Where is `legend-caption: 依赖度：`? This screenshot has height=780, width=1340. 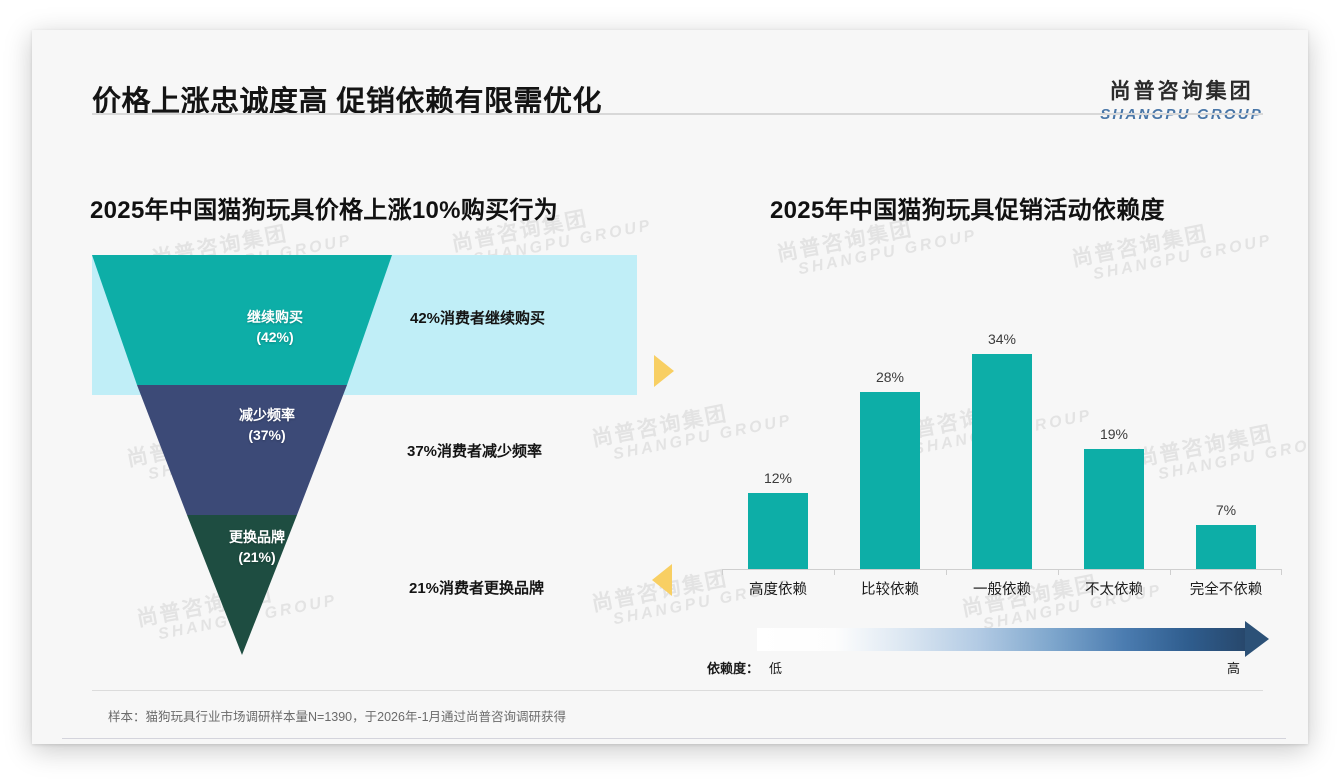 legend-caption: 依赖度： is located at coordinates (733, 668).